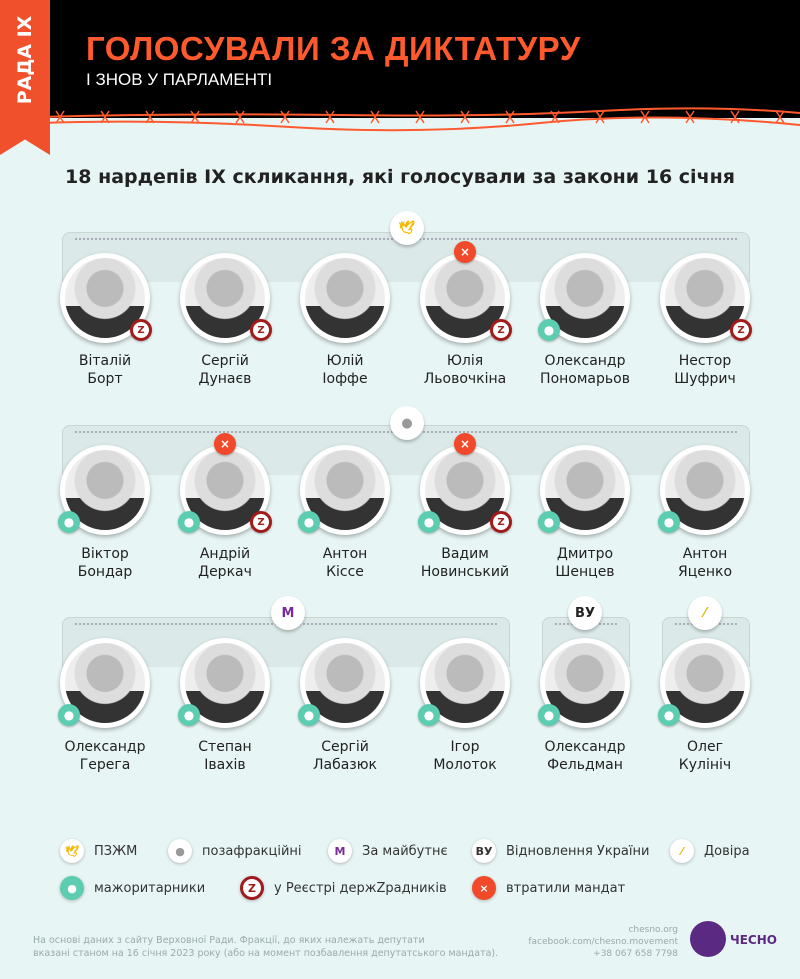 Image resolution: width=800 pixels, height=979 pixels. I want to click on chesno-logo-icon, so click(708, 939).